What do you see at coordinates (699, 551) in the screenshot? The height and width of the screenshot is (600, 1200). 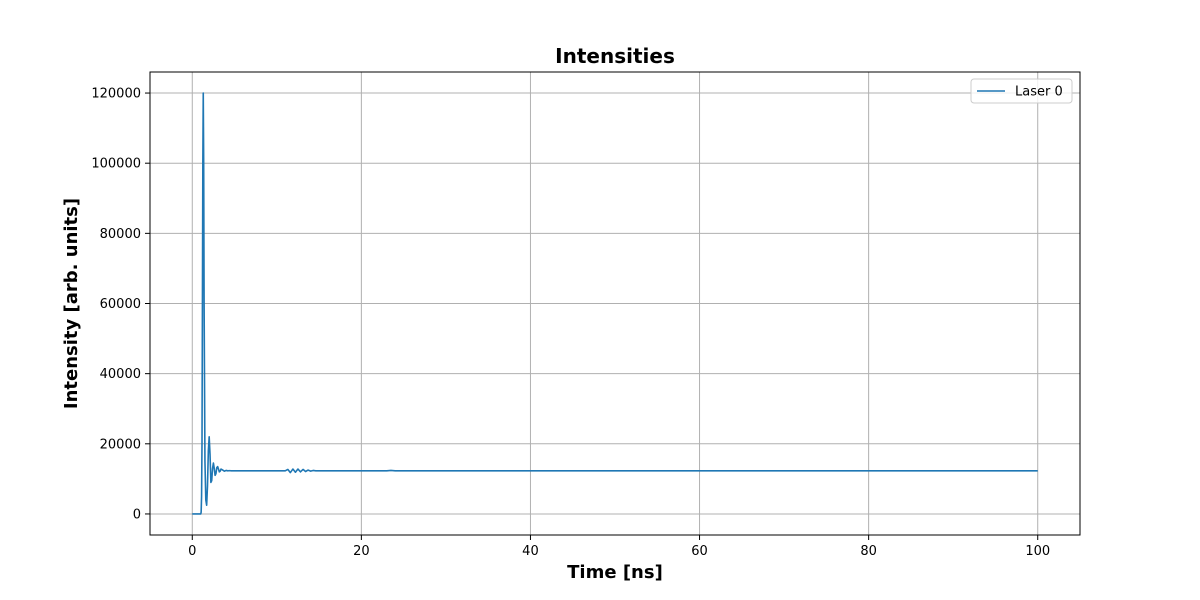 I see `x-tick-label: 60` at bounding box center [699, 551].